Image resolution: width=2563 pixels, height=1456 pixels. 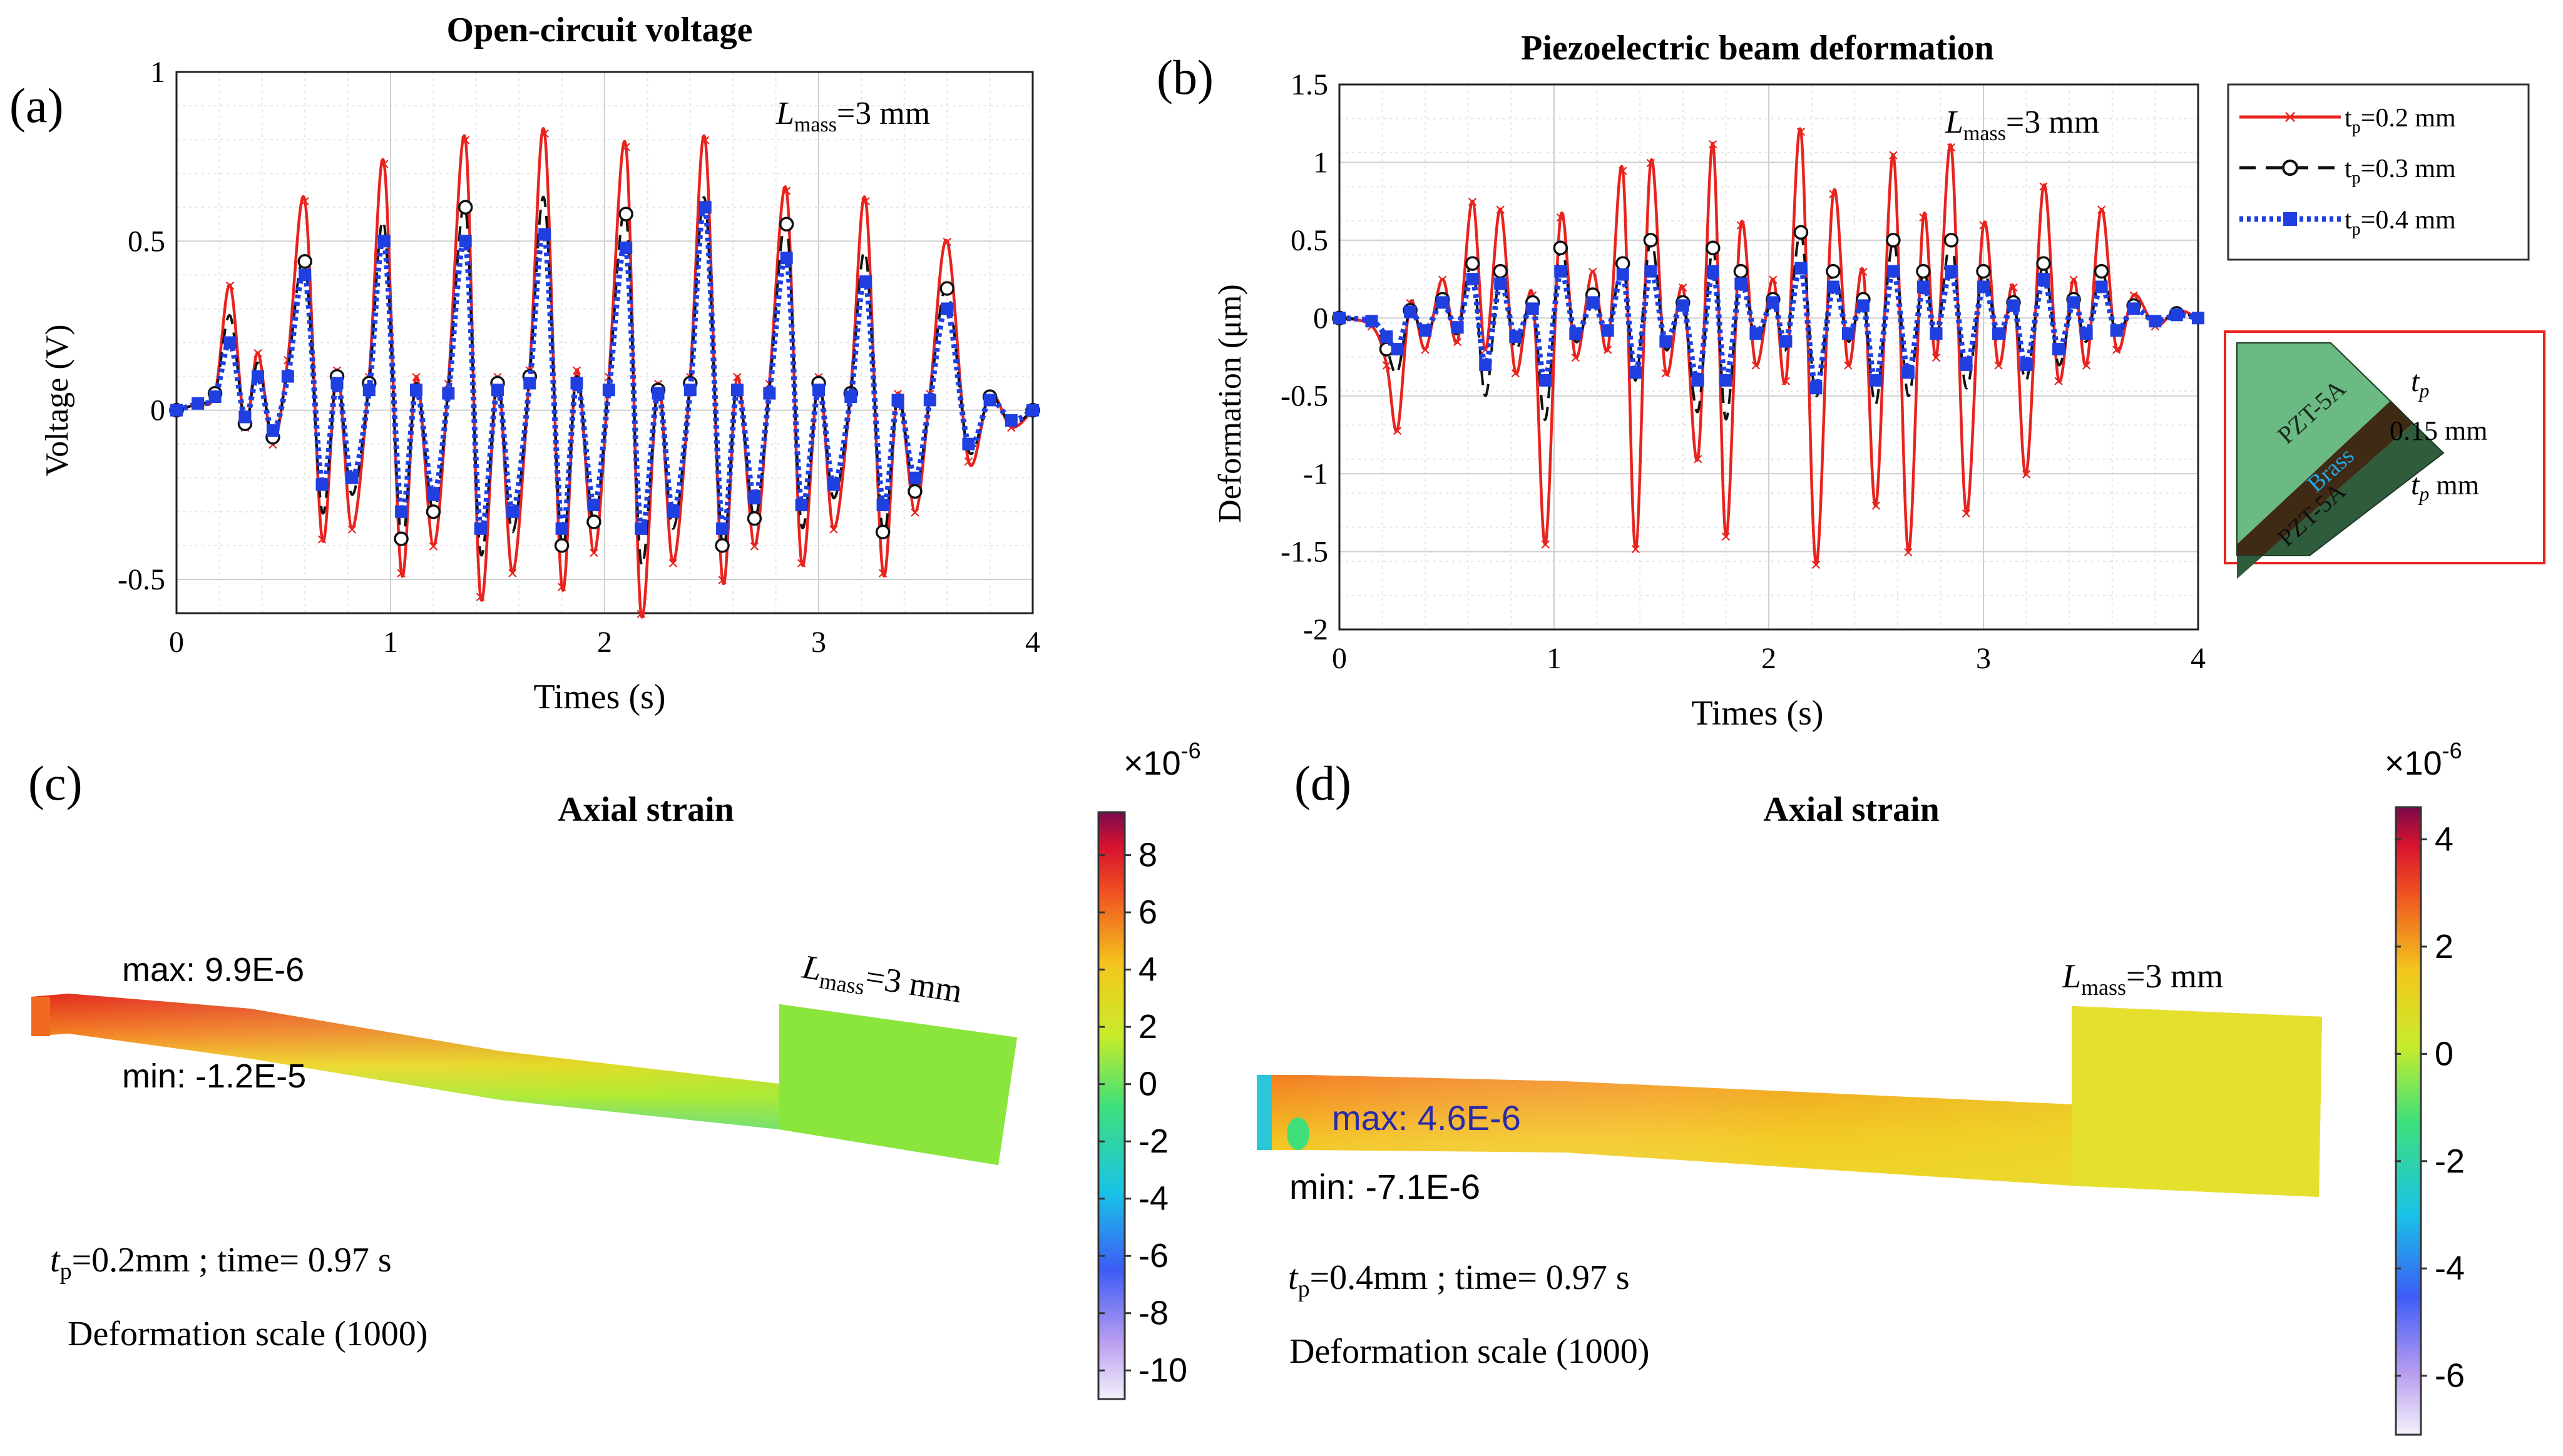 What do you see at coordinates (1320, 162) in the screenshot?
I see `y-tick-label: 1` at bounding box center [1320, 162].